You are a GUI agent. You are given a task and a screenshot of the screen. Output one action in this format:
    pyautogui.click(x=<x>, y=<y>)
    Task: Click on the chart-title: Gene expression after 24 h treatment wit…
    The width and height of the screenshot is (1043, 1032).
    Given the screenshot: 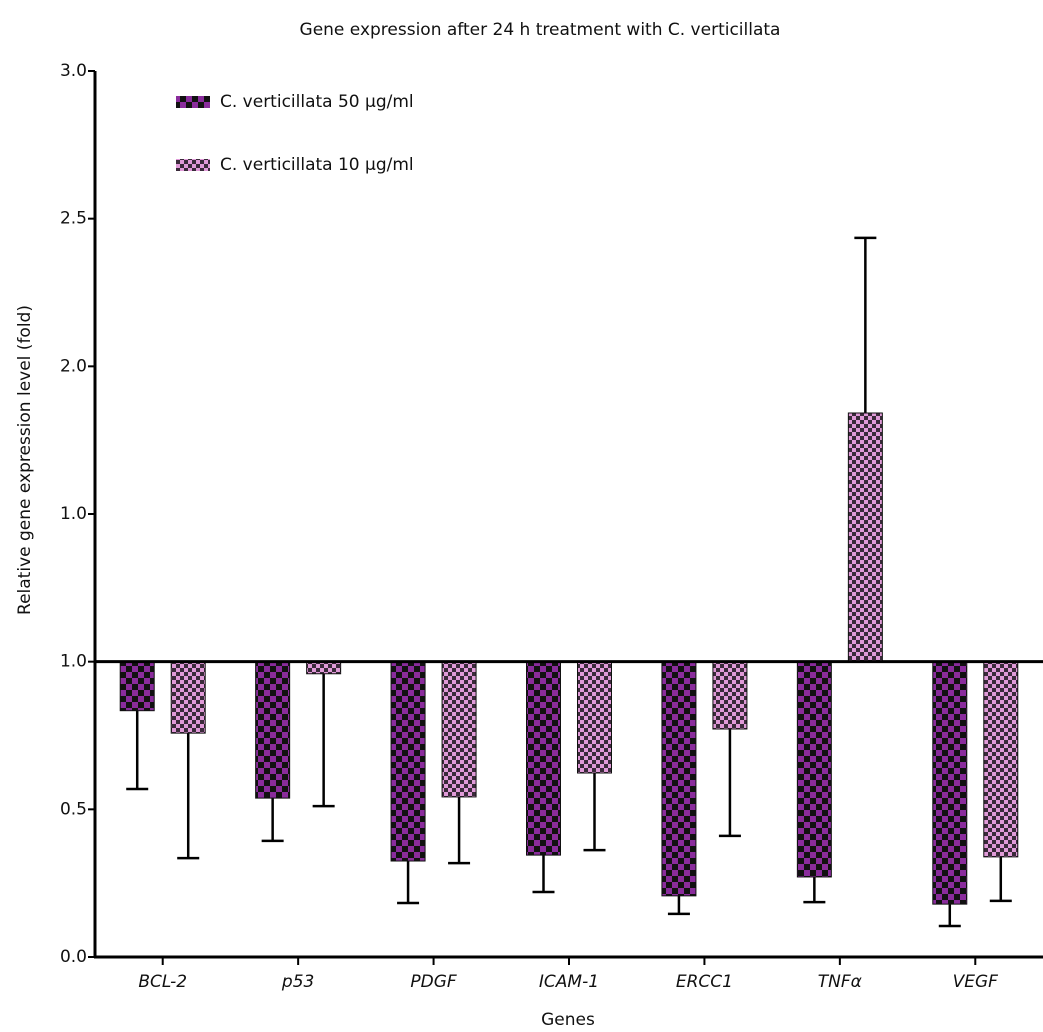 What is the action you would take?
    pyautogui.click(x=540, y=30)
    